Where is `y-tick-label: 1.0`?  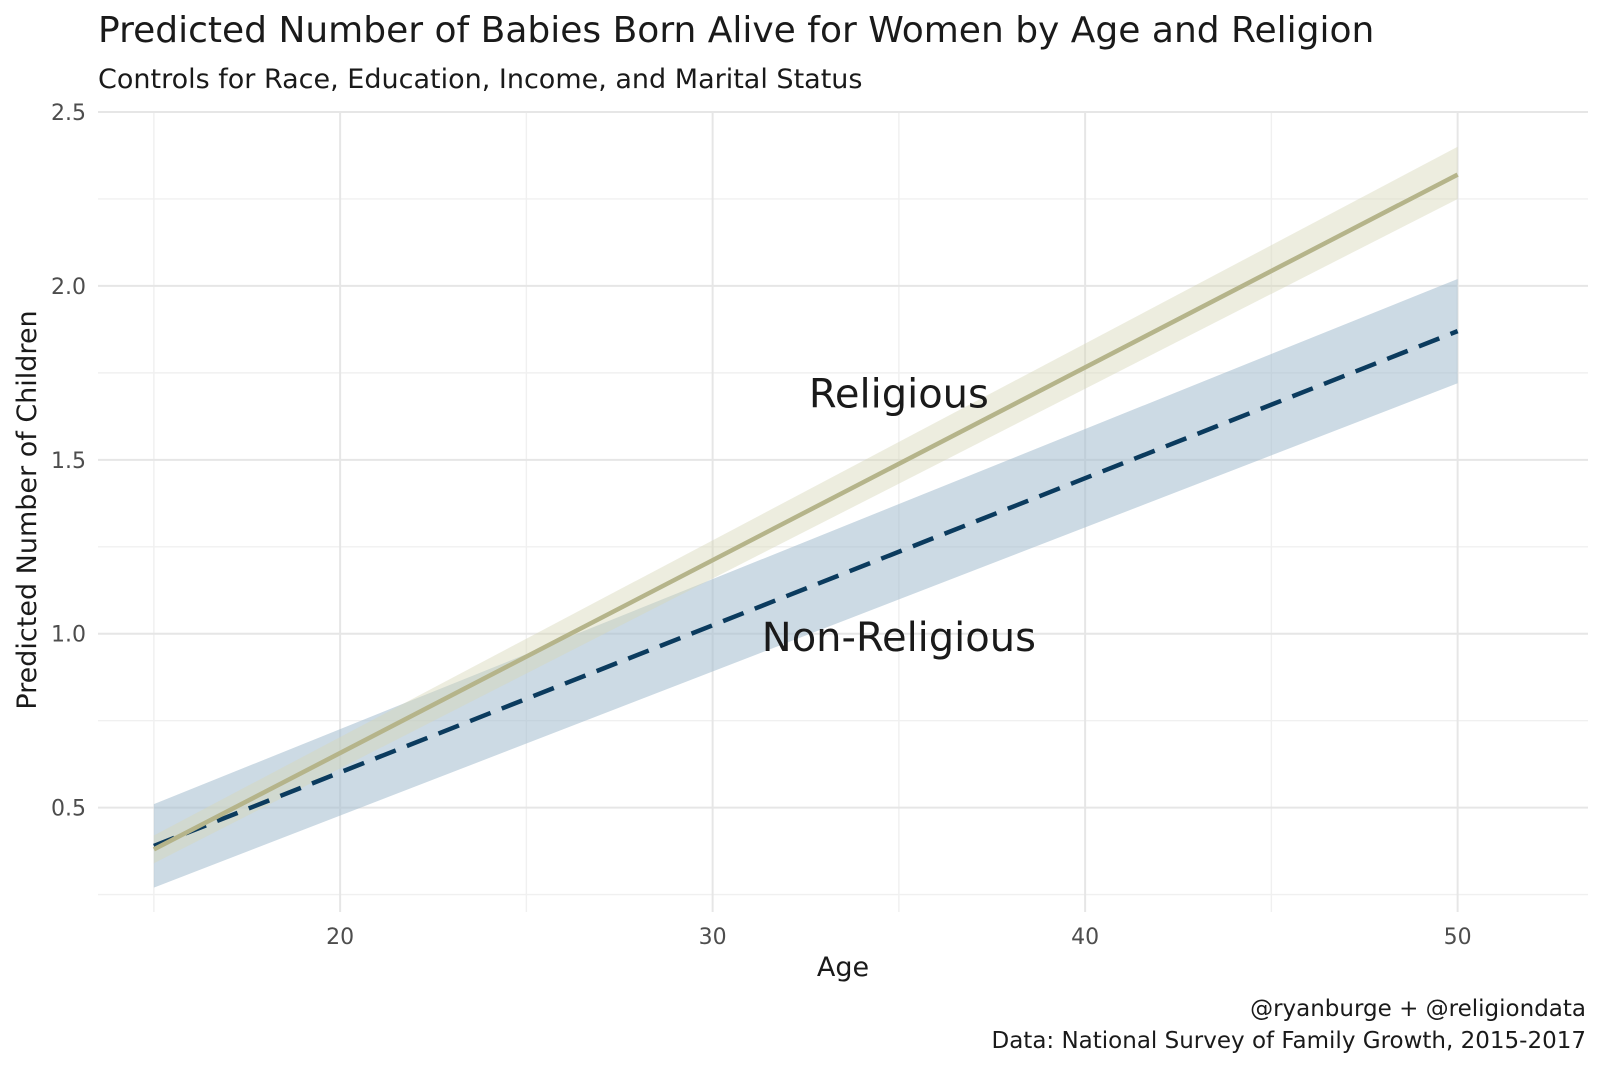 y-tick-label: 1.0 is located at coordinates (68, 635).